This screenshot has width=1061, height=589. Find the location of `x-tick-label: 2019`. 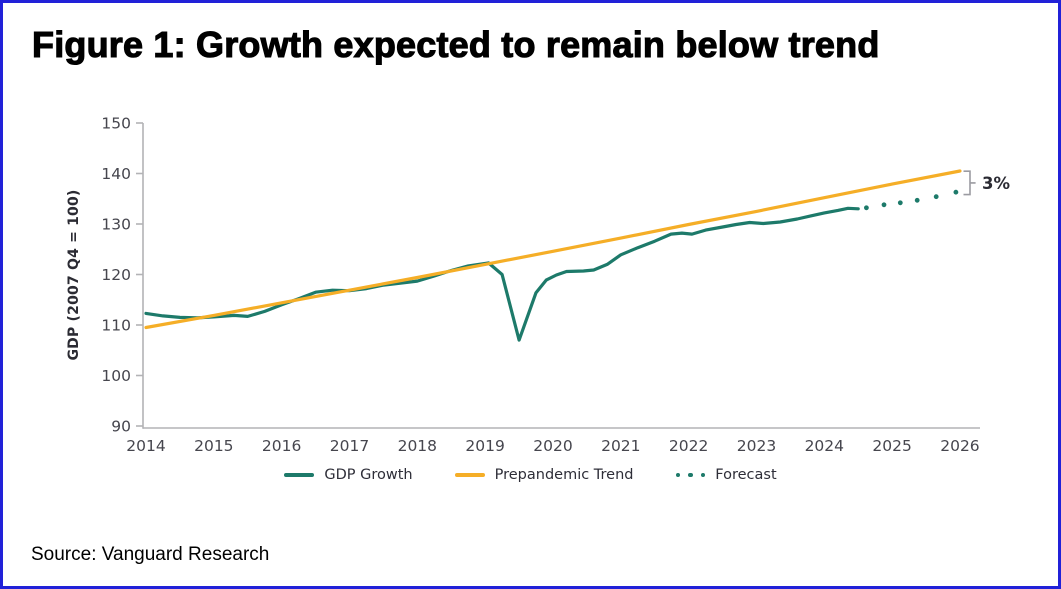

x-tick-label: 2019 is located at coordinates (484, 446).